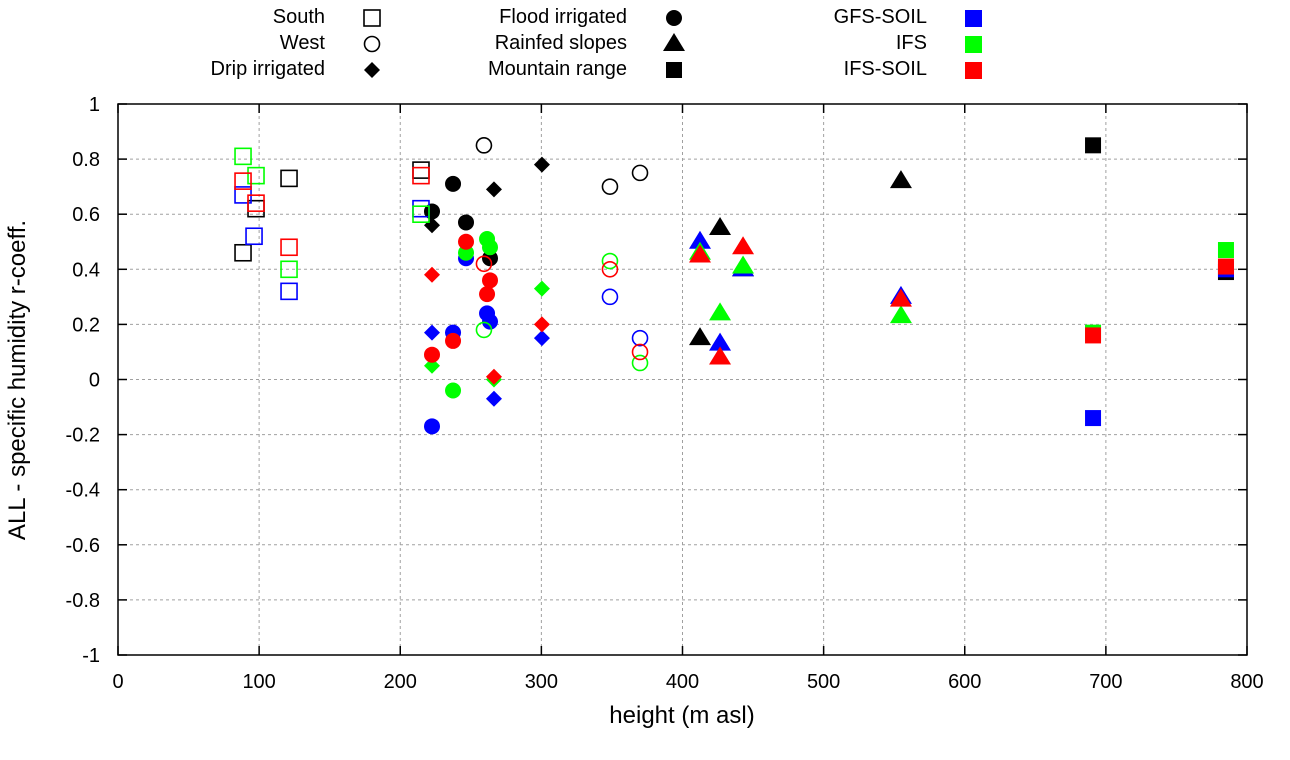  I want to click on y-tick-label: 0.4, so click(86, 270).